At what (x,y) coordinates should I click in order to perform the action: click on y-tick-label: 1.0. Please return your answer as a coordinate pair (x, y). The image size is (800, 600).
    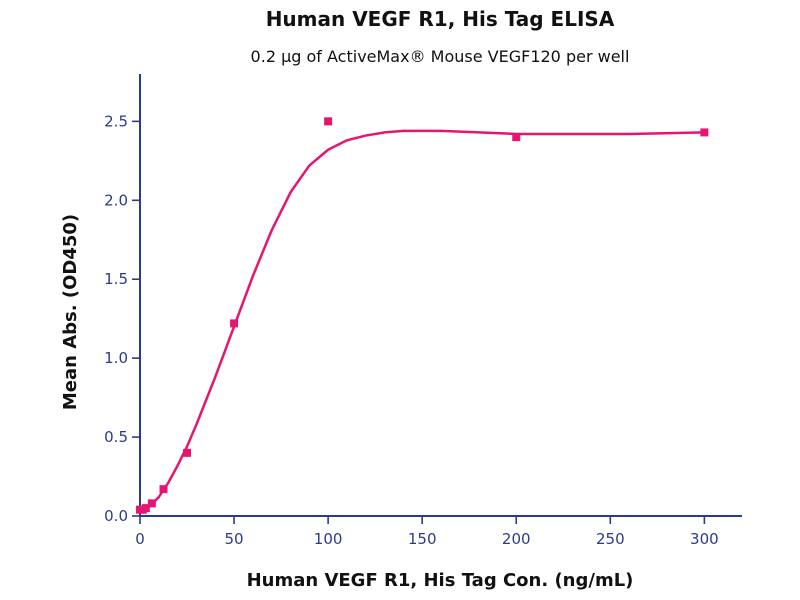
    Looking at the image, I should click on (116, 358).